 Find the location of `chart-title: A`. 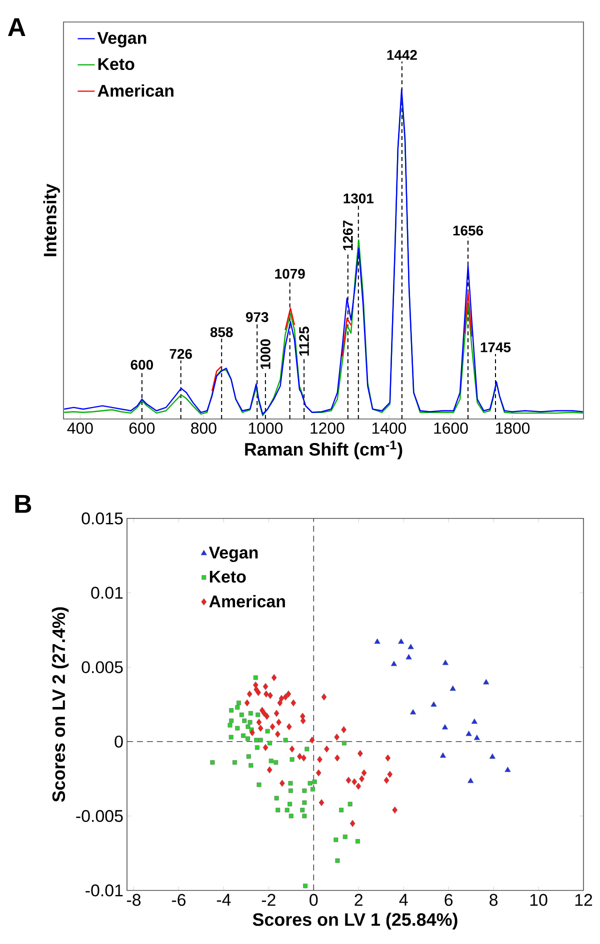

chart-title: A is located at coordinates (17, 27).